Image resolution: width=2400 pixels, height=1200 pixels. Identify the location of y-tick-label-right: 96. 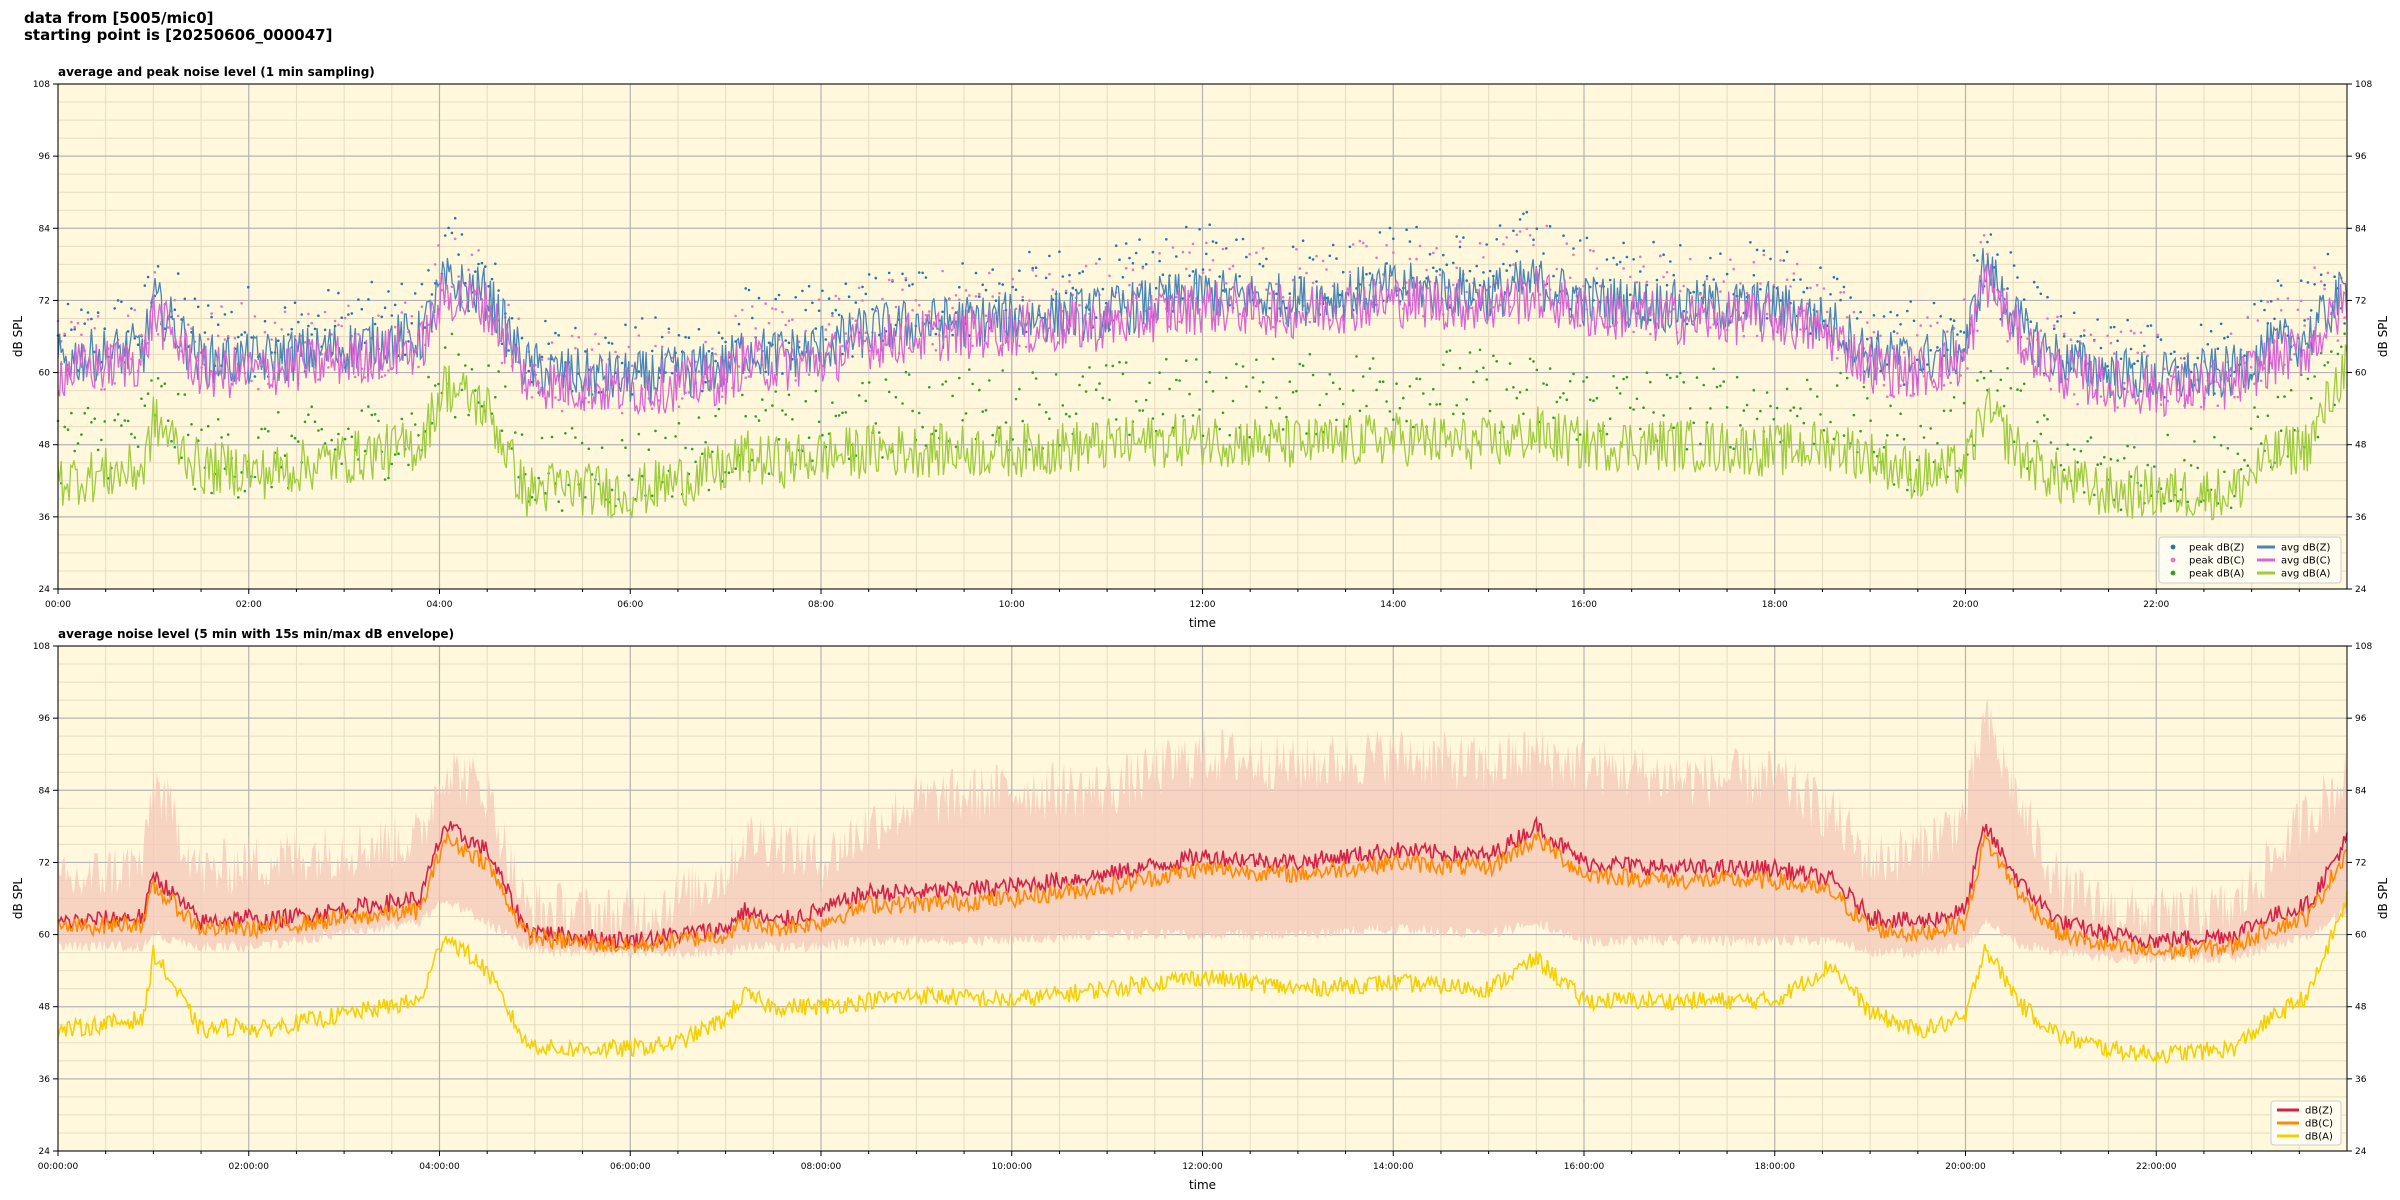
(2361, 157).